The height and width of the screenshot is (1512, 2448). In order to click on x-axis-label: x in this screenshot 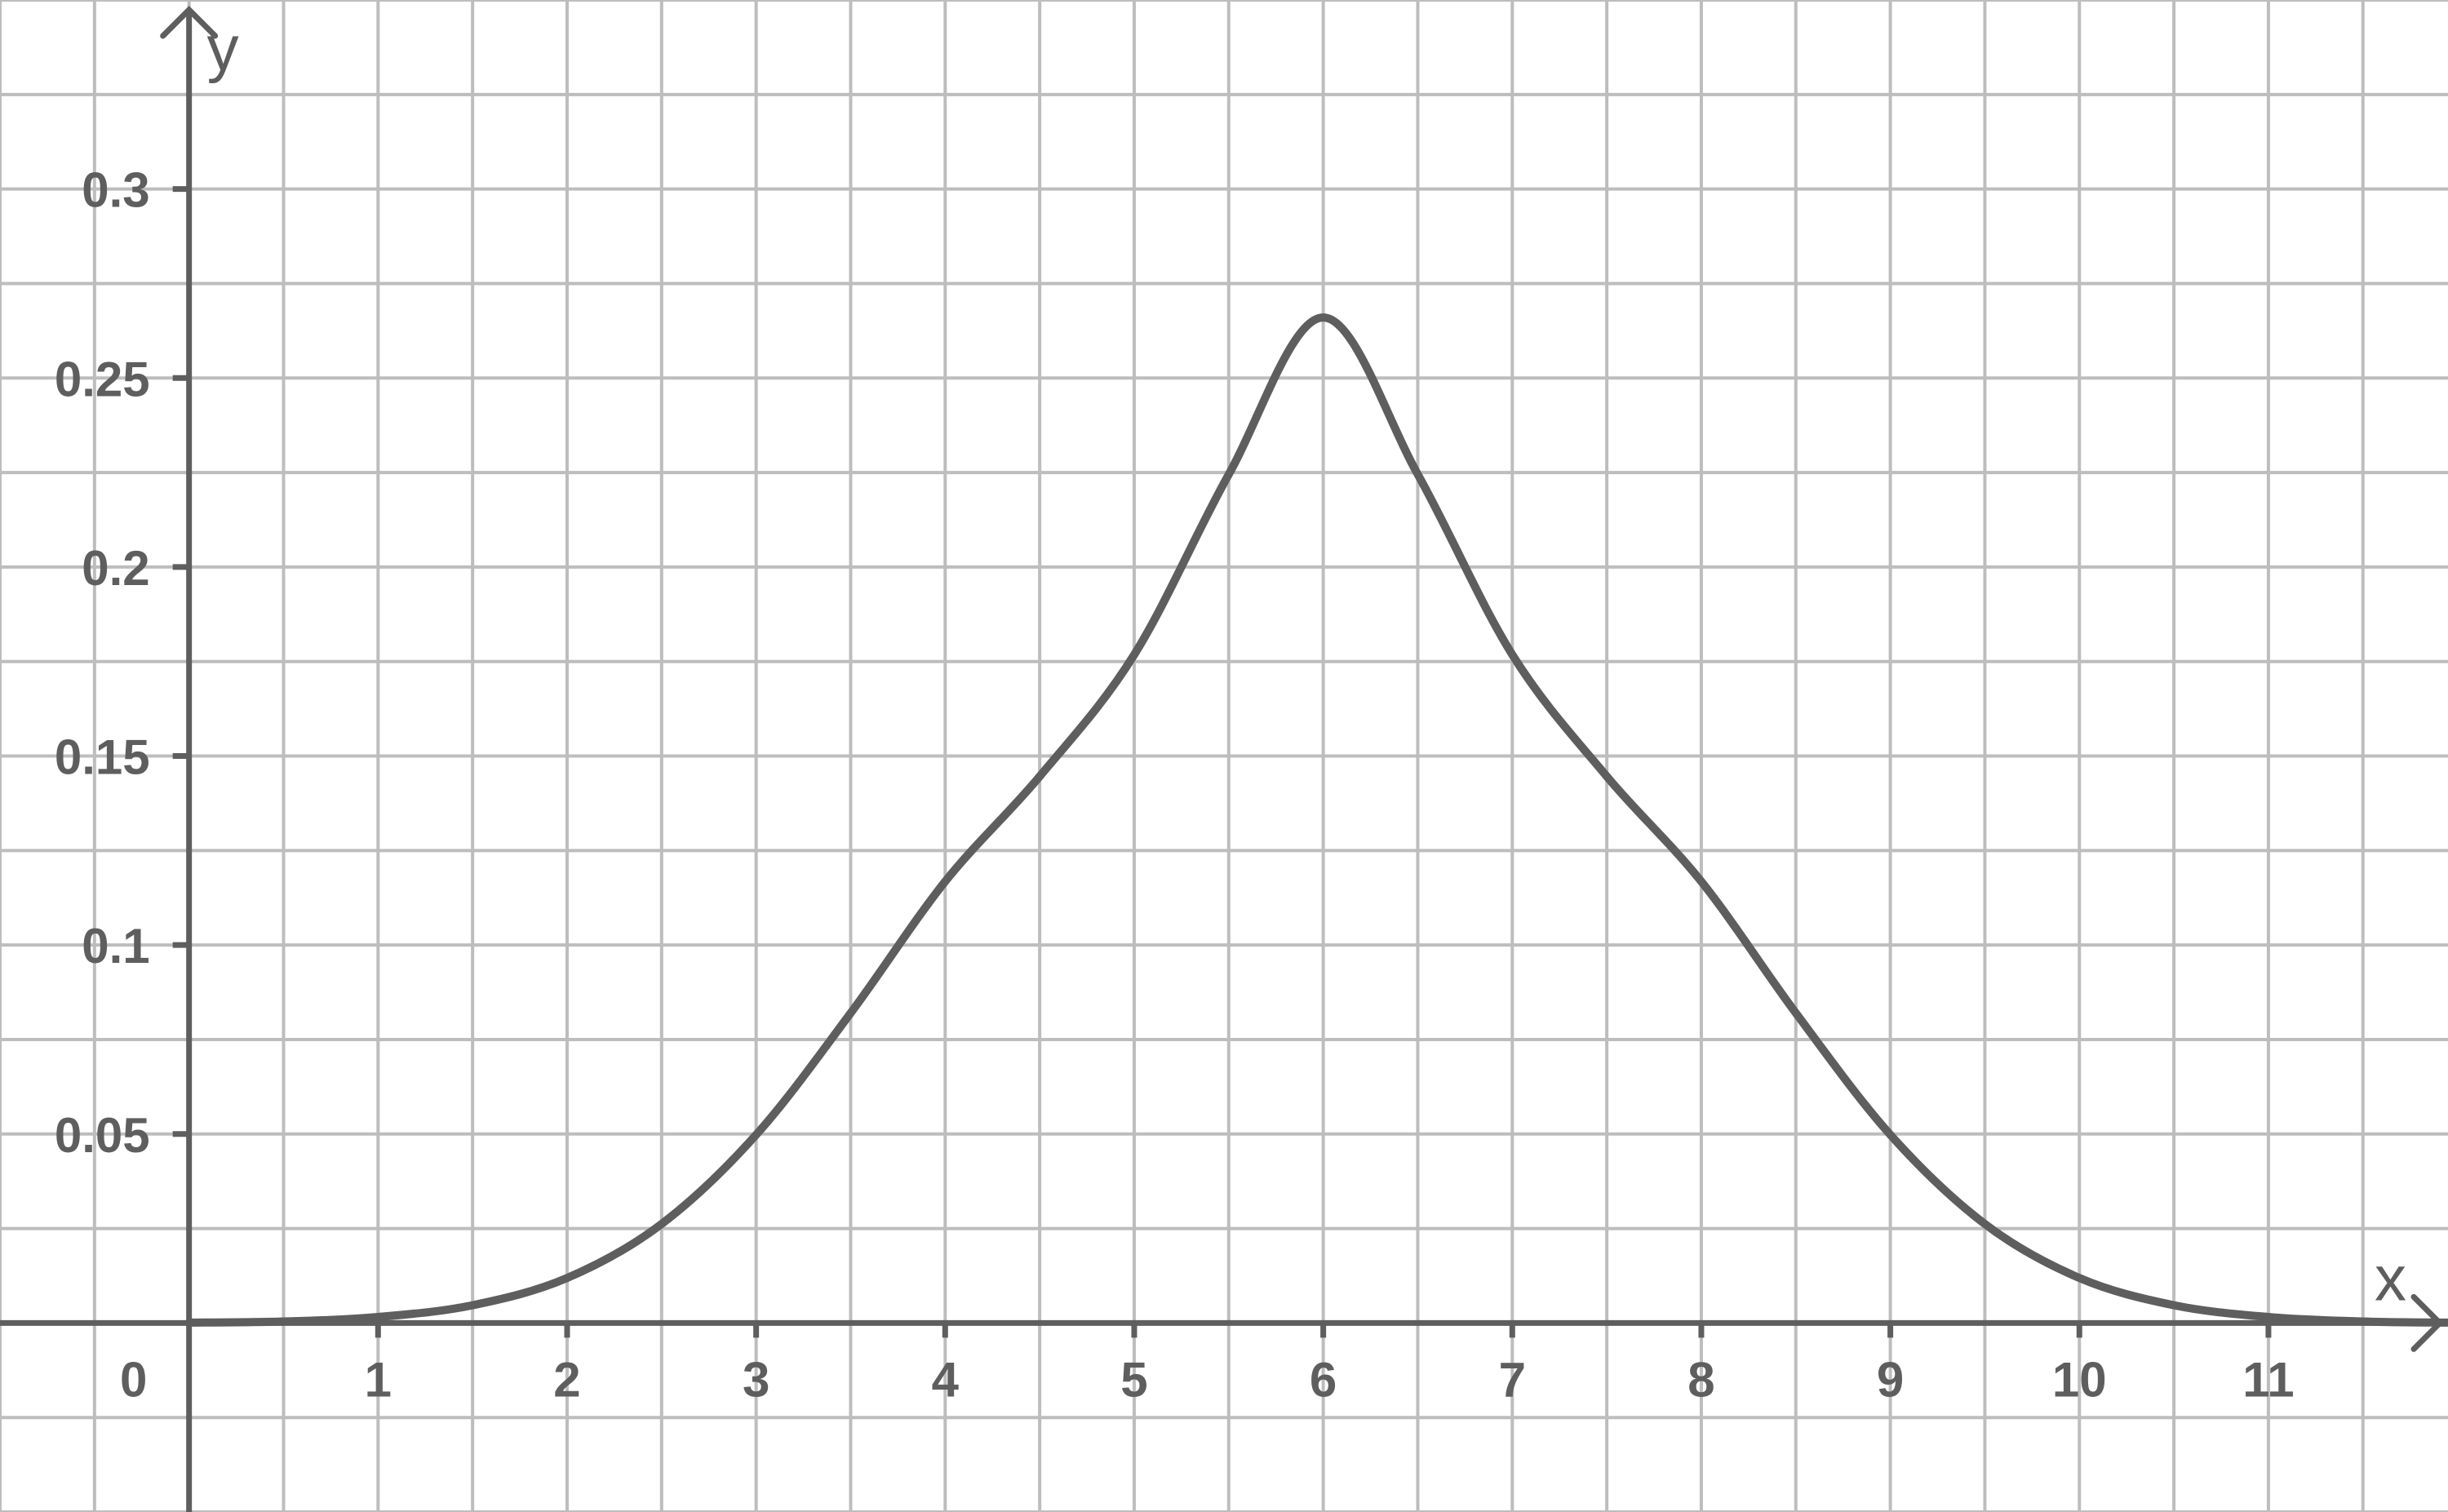, I will do `click(2390, 1278)`.